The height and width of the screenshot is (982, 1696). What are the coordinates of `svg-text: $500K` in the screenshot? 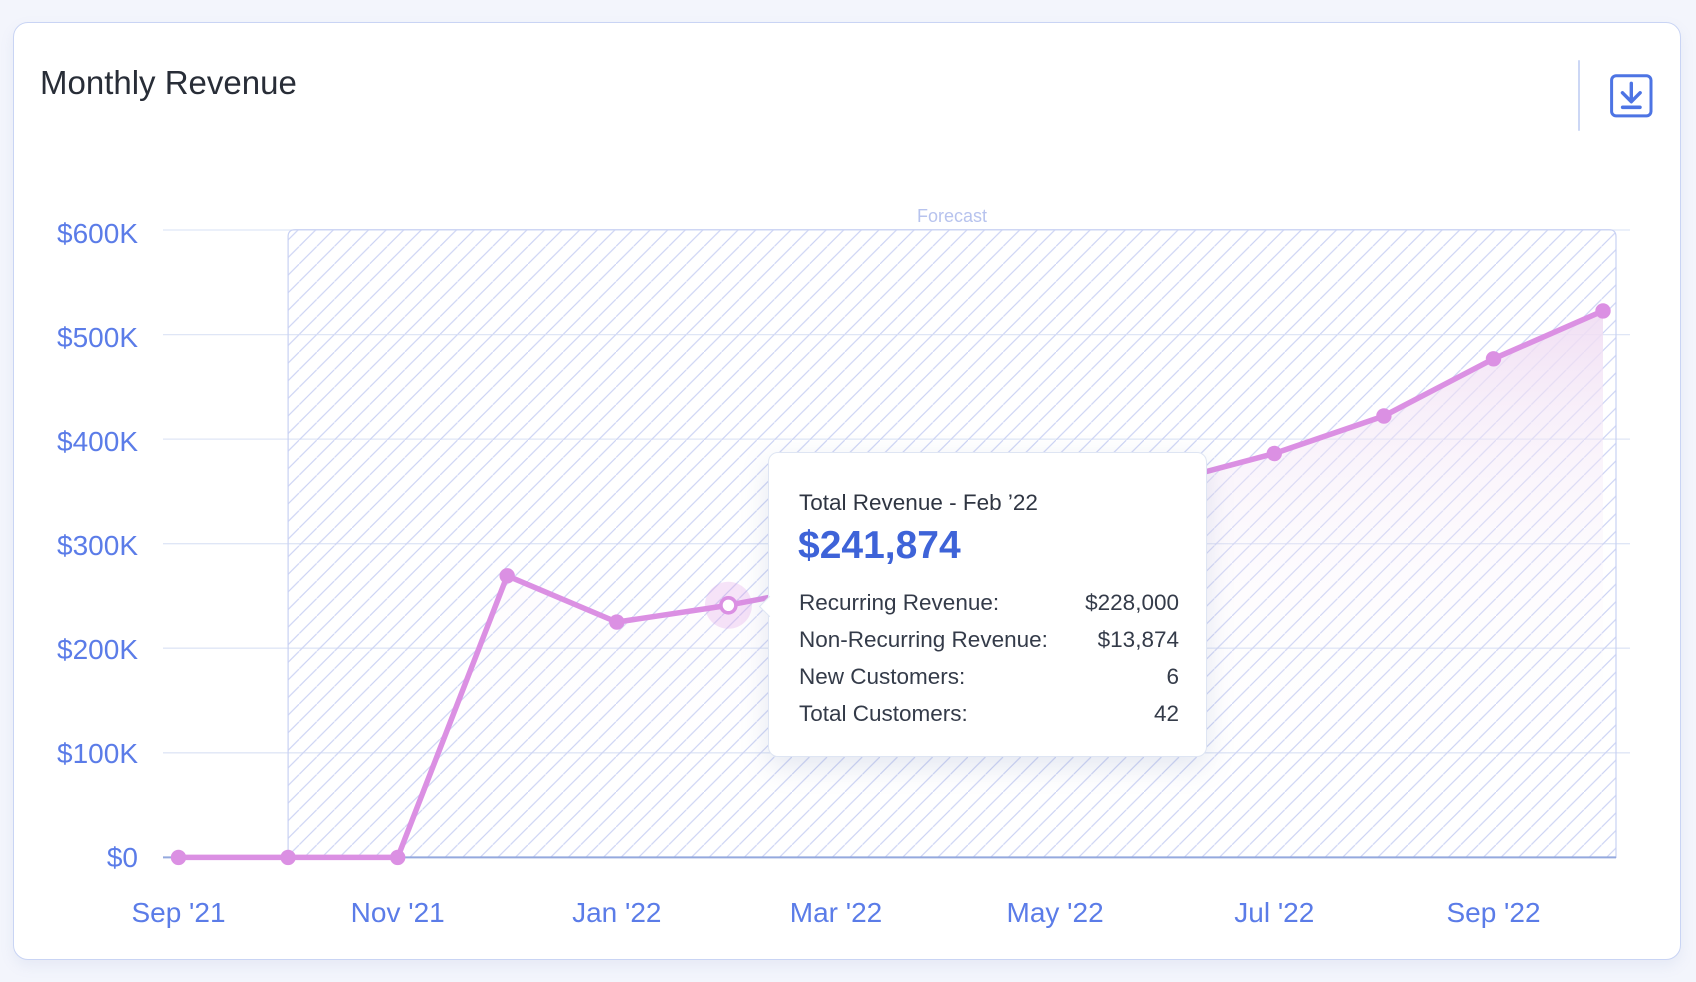 It's located at (97, 337).